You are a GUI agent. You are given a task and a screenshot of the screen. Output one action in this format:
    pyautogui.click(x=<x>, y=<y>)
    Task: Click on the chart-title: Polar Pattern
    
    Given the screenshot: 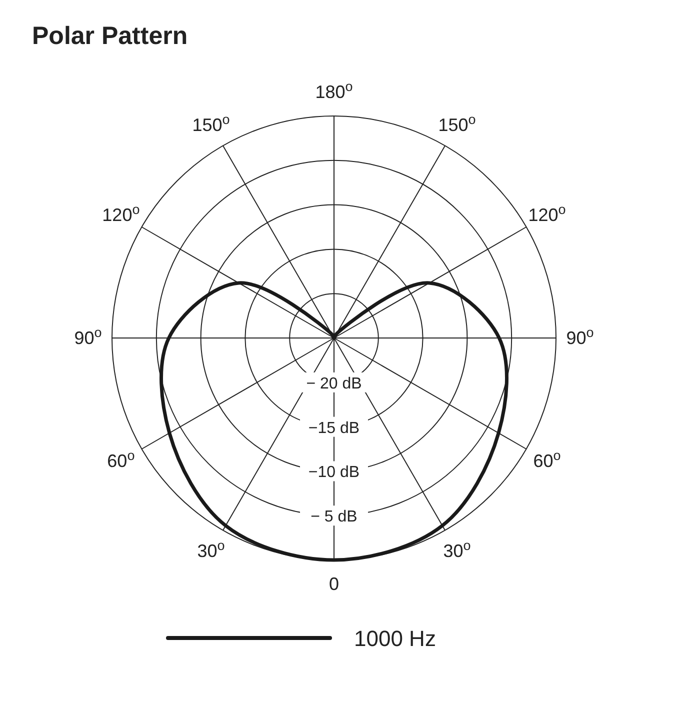 What is the action you would take?
    pyautogui.click(x=110, y=36)
    